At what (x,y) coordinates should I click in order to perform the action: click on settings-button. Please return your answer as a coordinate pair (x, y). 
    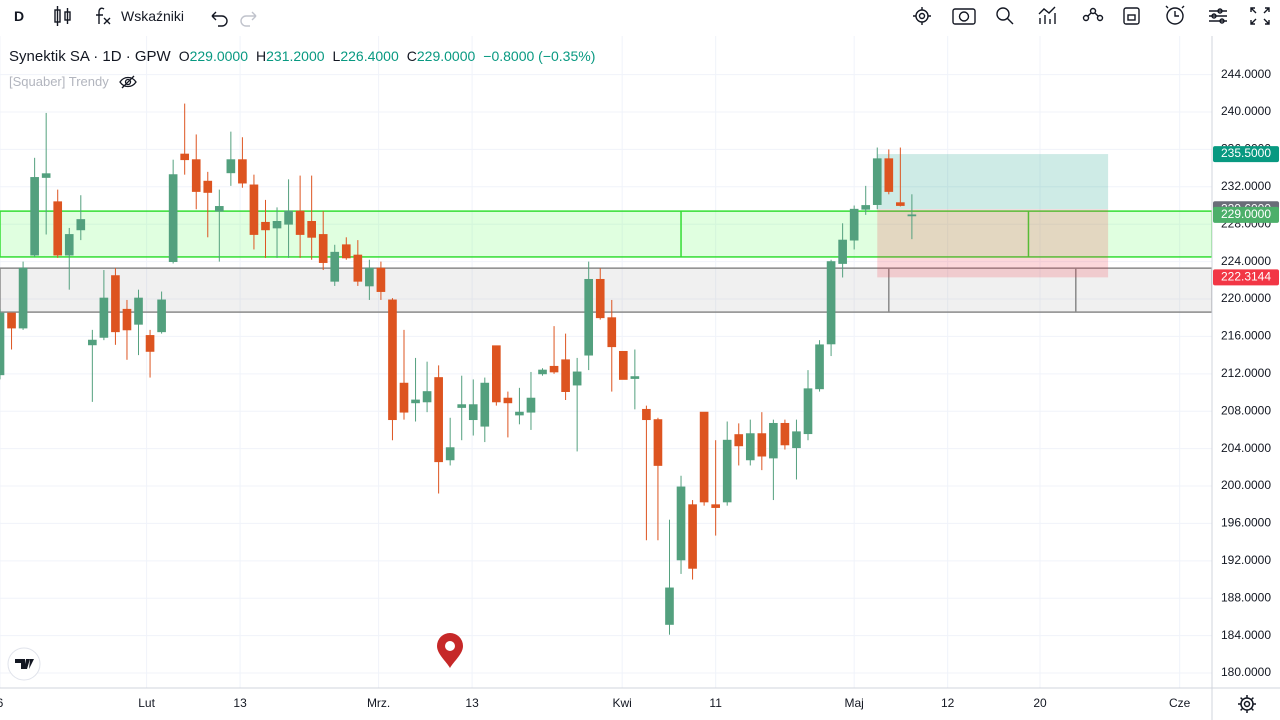
    Looking at the image, I should click on (922, 16).